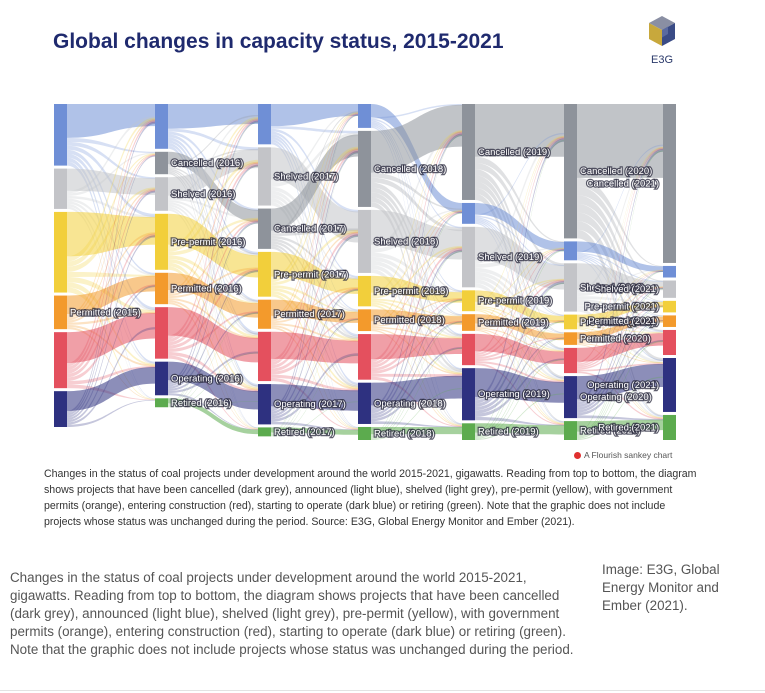 This screenshot has height=693, width=765. What do you see at coordinates (623, 455) in the screenshot?
I see `flourish-credit: A Flourish sankey chart` at bounding box center [623, 455].